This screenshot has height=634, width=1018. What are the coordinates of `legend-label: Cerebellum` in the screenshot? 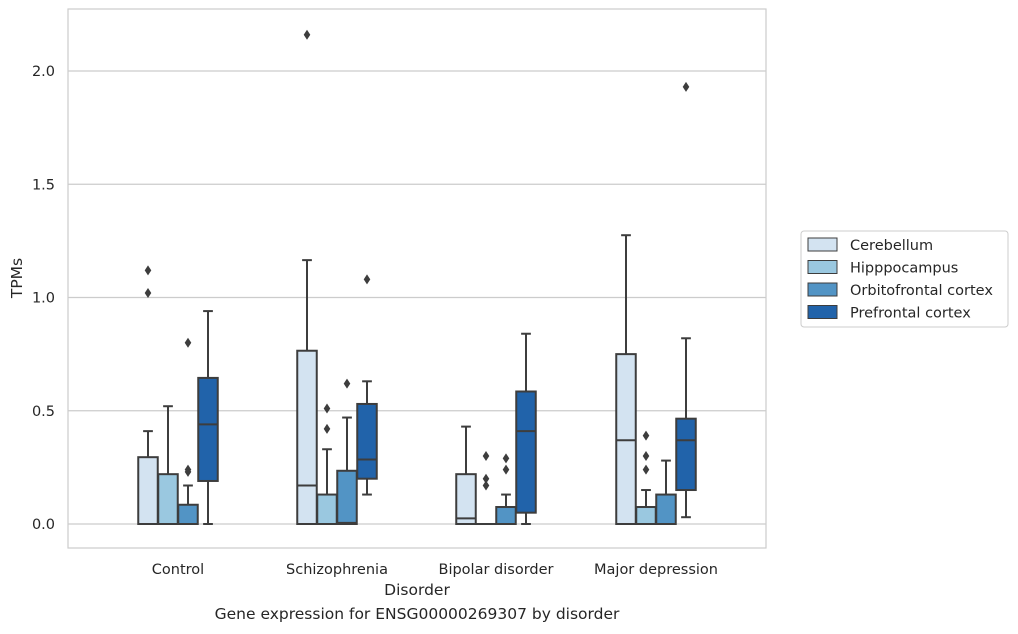 It's located at (891, 246).